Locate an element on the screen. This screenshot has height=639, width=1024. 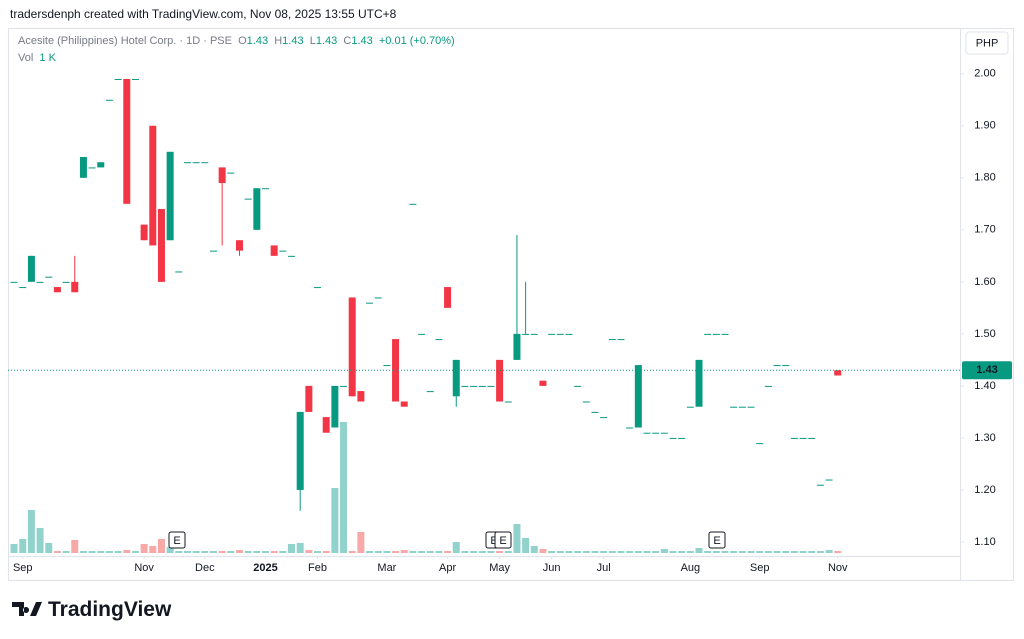
y-tick-label: 1.40 is located at coordinates (984, 386).